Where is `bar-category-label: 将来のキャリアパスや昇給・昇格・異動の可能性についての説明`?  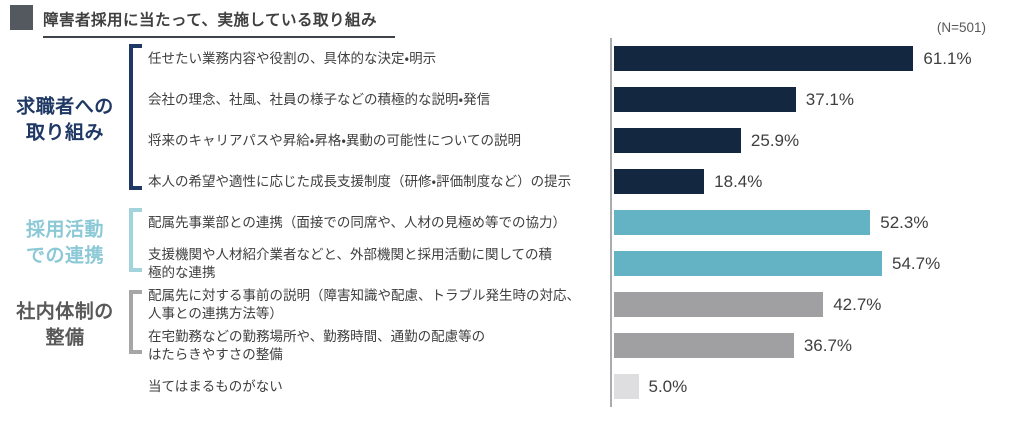 bar-category-label: 将来のキャリアパスや昇給・昇格・異動の可能性についての説明 is located at coordinates (335, 140).